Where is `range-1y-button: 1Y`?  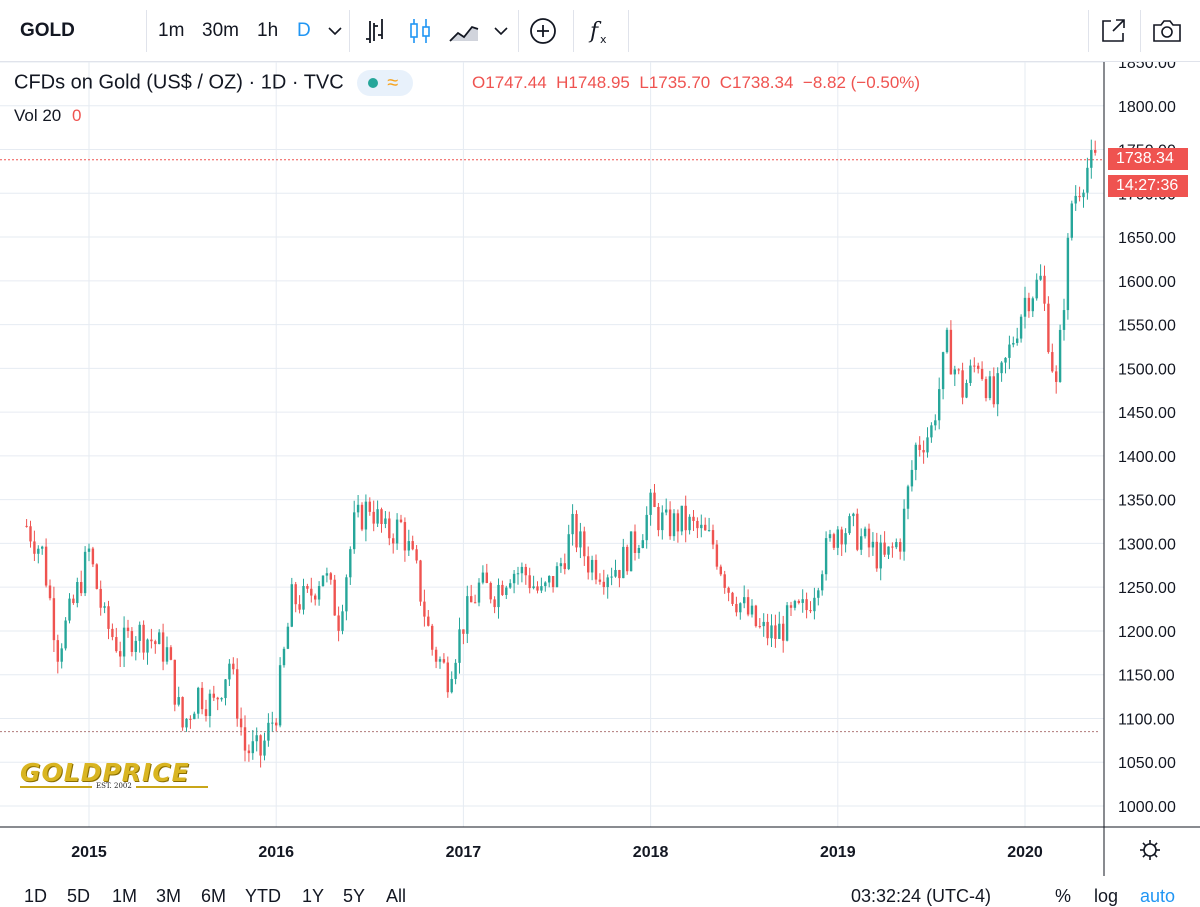 range-1y-button: 1Y is located at coordinates (313, 896).